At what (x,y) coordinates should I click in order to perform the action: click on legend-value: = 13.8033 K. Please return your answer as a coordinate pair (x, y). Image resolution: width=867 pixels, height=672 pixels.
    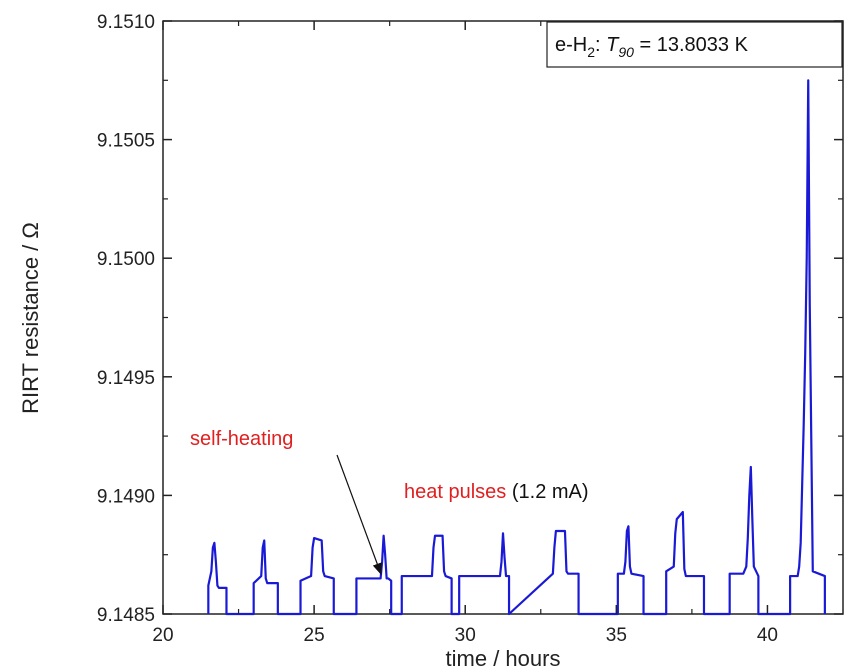
    Looking at the image, I should click on (691, 45).